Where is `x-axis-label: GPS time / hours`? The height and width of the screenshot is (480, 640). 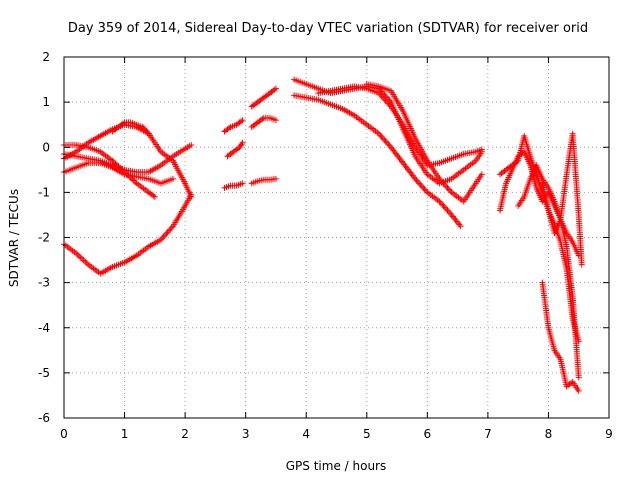
x-axis-label: GPS time / hours is located at coordinates (336, 466).